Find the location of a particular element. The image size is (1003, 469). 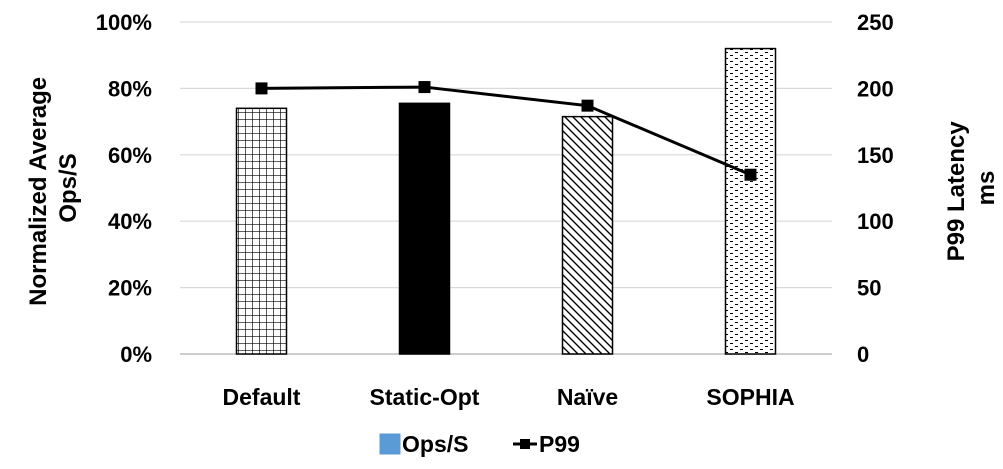

x-tick-label: Static-Opt is located at coordinates (425, 397).